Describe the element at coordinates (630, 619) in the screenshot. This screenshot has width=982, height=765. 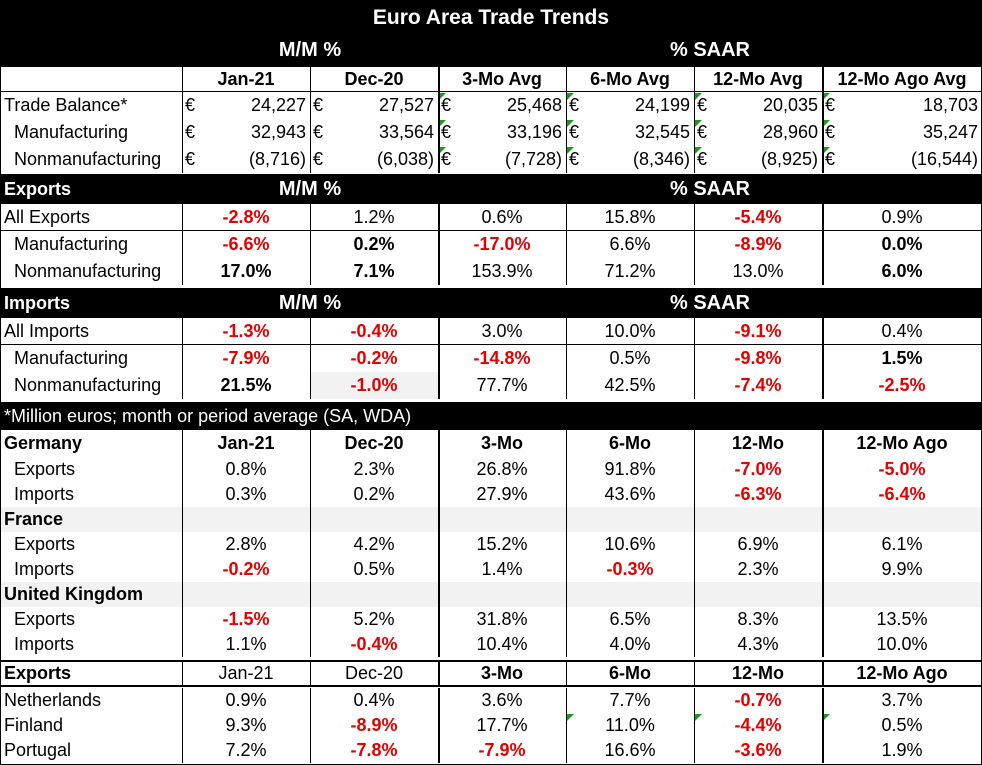
I see `value-cell: 6.5%` at that location.